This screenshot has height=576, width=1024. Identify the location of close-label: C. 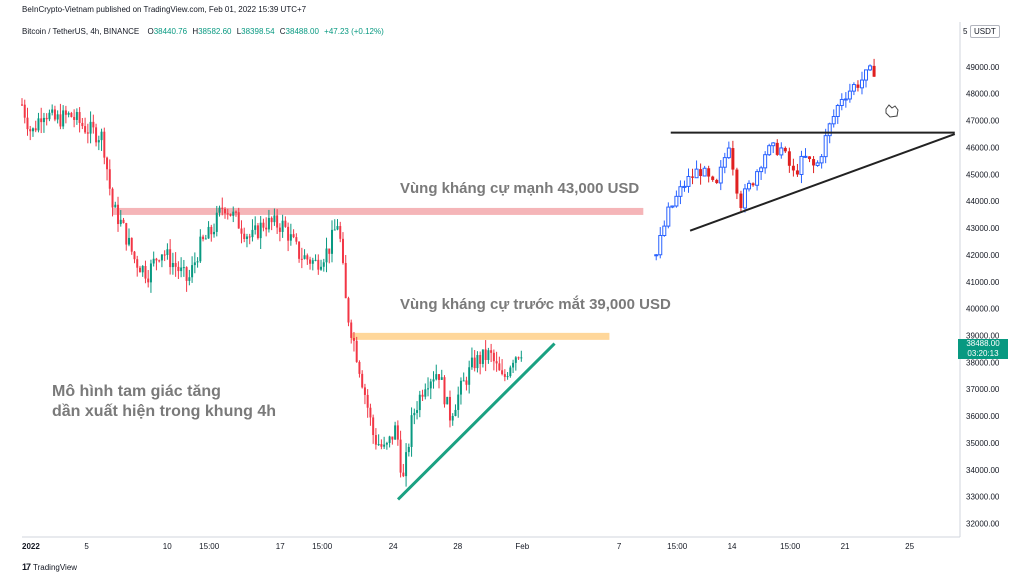
(282, 31).